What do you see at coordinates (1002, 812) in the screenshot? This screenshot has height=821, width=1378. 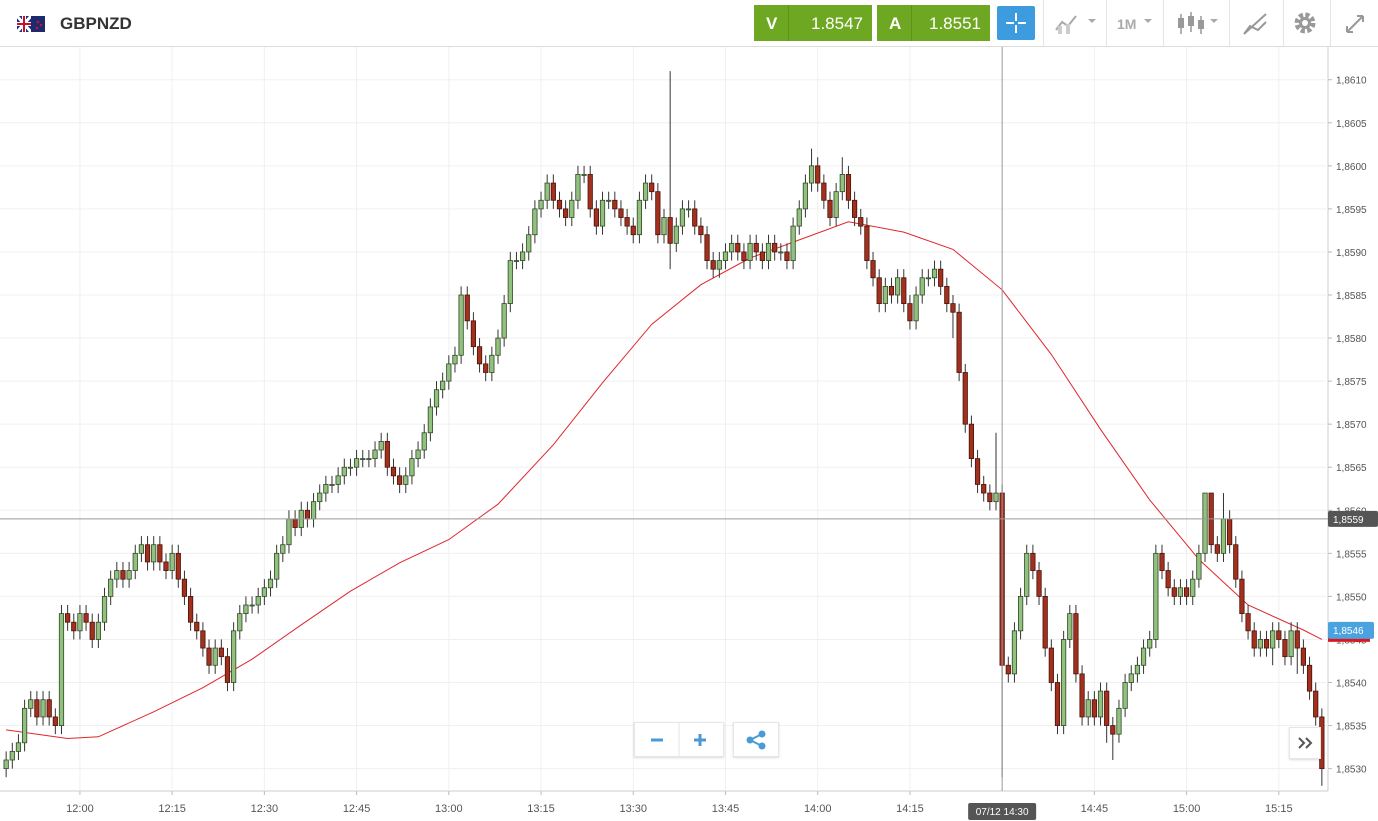 I see `crosshair-time-label: 07/12 14:30` at bounding box center [1002, 812].